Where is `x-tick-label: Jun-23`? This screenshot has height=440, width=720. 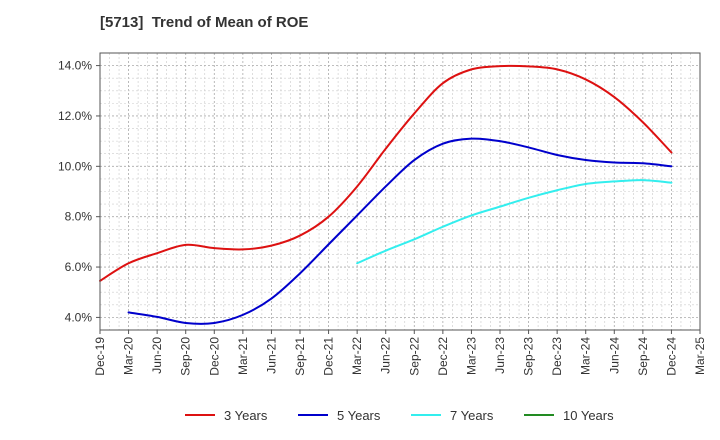 x-tick-label: Jun-23 is located at coordinates (500, 355).